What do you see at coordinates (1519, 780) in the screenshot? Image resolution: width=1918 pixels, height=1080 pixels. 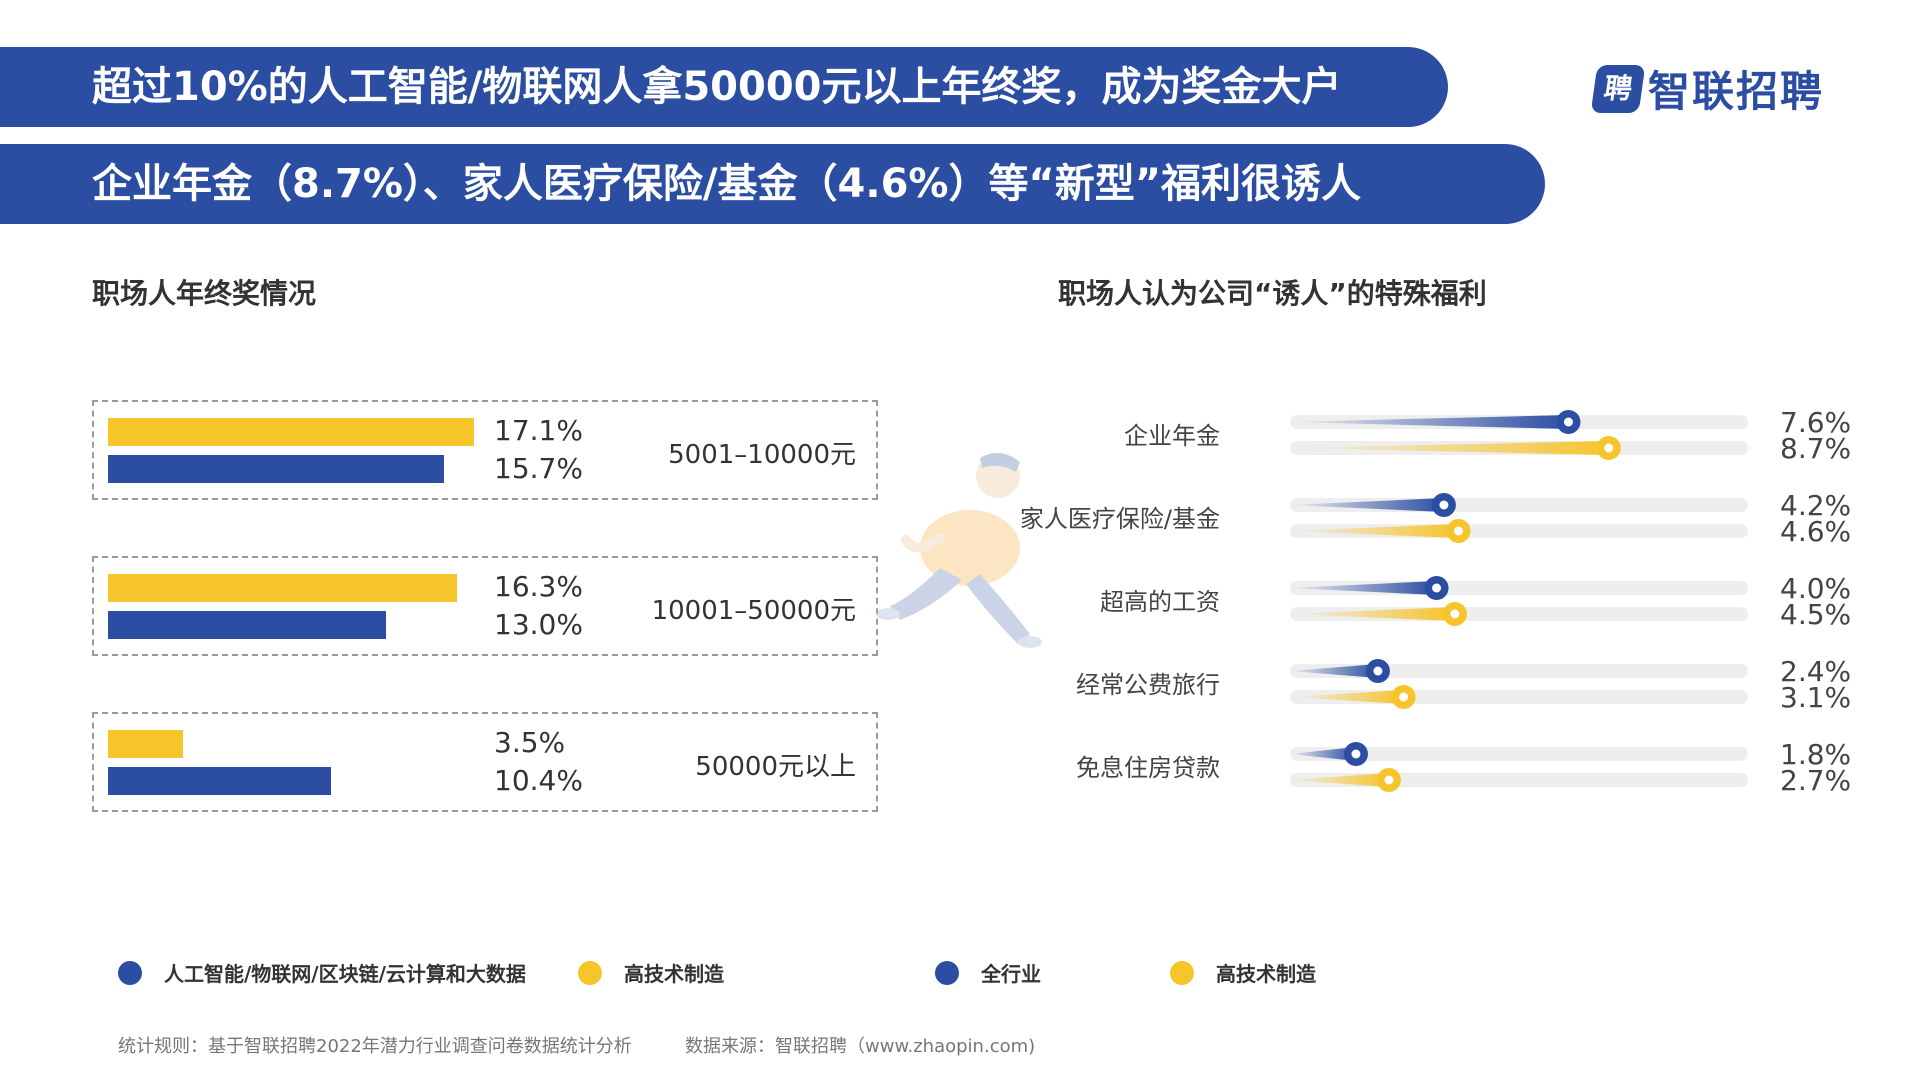 I see `track-高技术制造` at bounding box center [1519, 780].